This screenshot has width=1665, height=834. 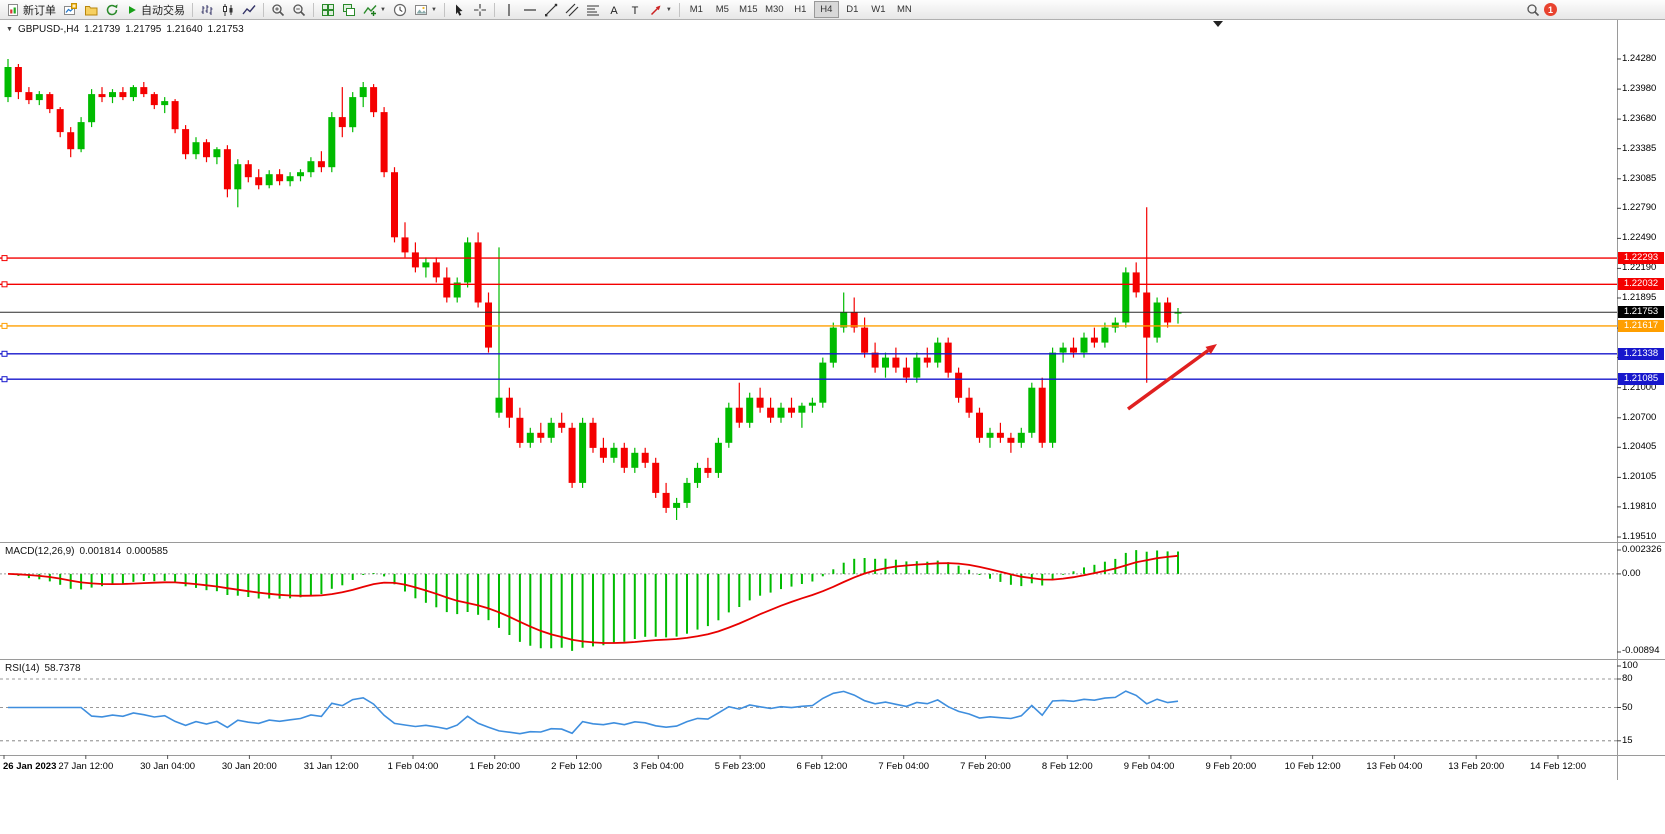 I want to click on zoom-out-icon, so click(x=299, y=9).